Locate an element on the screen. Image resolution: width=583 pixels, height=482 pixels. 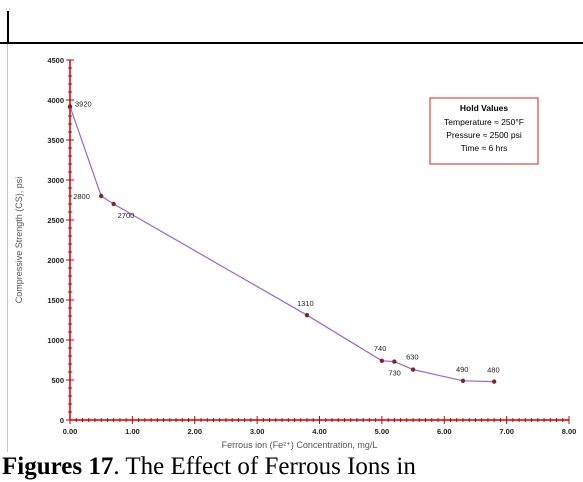
y-tick-label: 0 is located at coordinates (62, 420).